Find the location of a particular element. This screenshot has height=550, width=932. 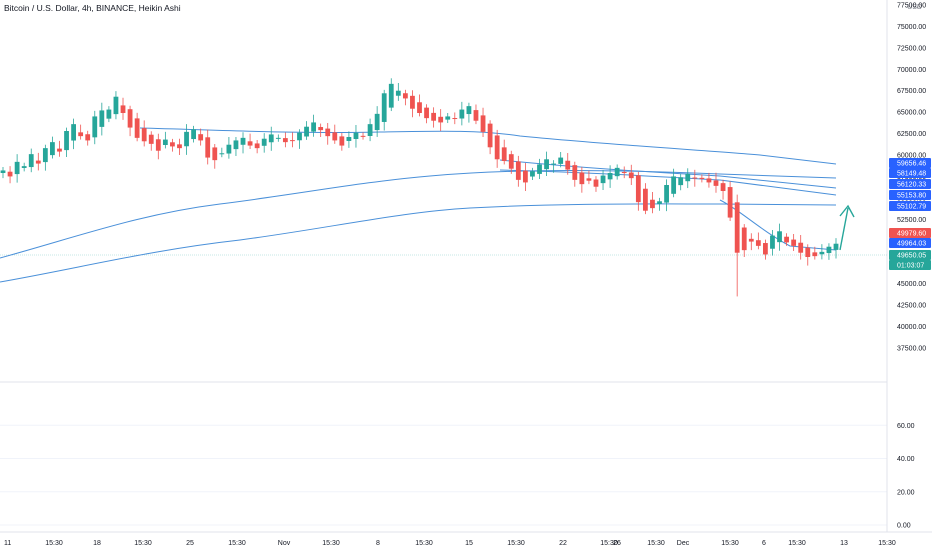

x-tick-label: 15 is located at coordinates (469, 543).